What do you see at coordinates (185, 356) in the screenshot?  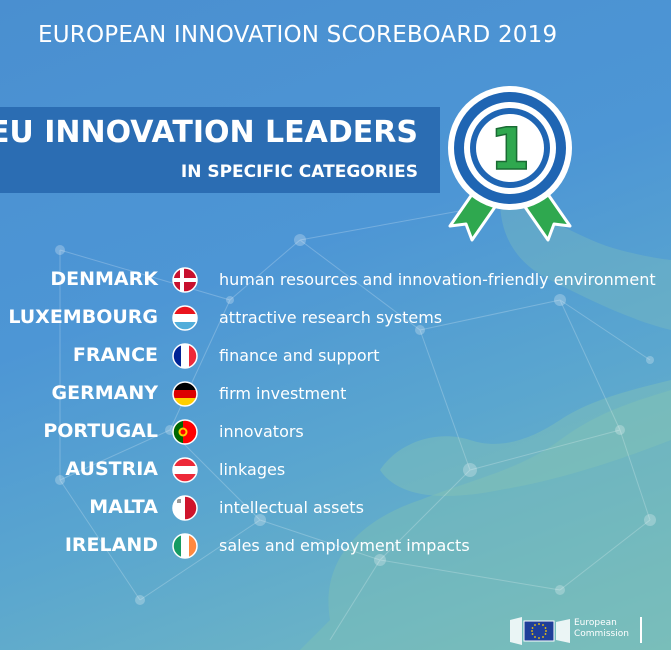 I see `france-flag-icon` at bounding box center [185, 356].